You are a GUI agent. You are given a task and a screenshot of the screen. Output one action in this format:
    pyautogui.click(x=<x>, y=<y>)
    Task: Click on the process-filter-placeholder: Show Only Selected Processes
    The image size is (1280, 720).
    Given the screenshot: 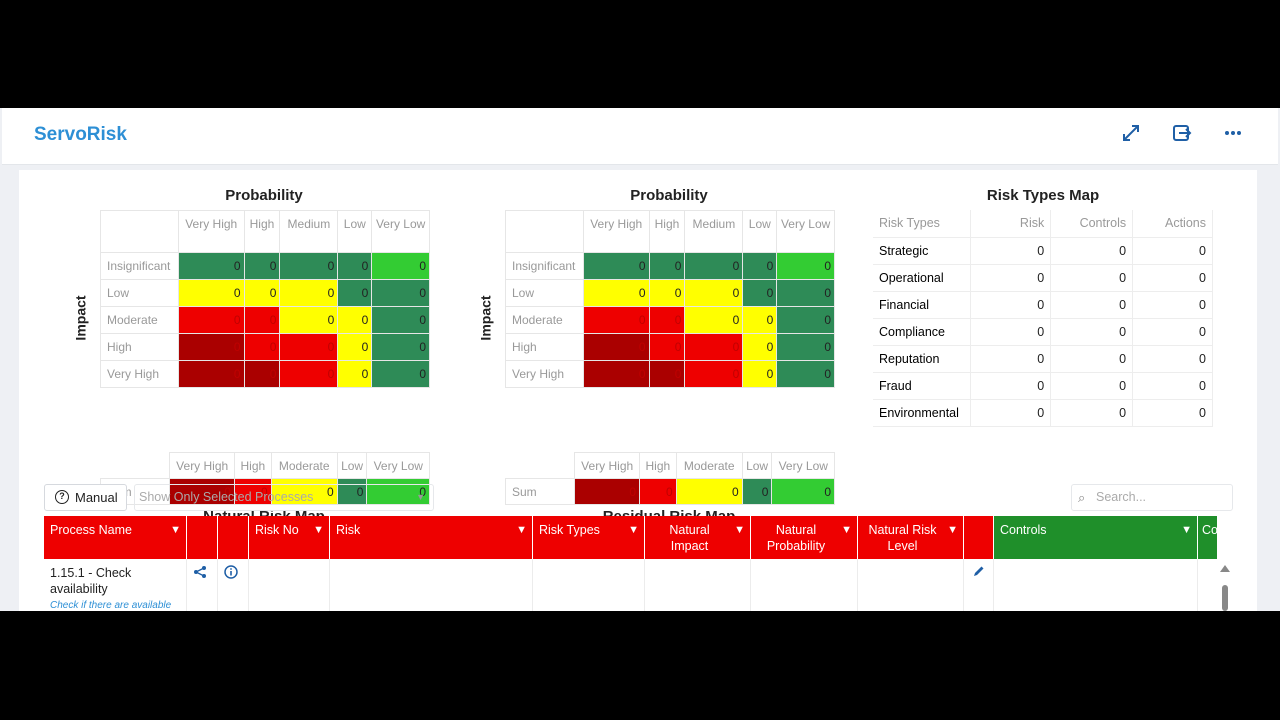 What is the action you would take?
    pyautogui.click(x=226, y=497)
    